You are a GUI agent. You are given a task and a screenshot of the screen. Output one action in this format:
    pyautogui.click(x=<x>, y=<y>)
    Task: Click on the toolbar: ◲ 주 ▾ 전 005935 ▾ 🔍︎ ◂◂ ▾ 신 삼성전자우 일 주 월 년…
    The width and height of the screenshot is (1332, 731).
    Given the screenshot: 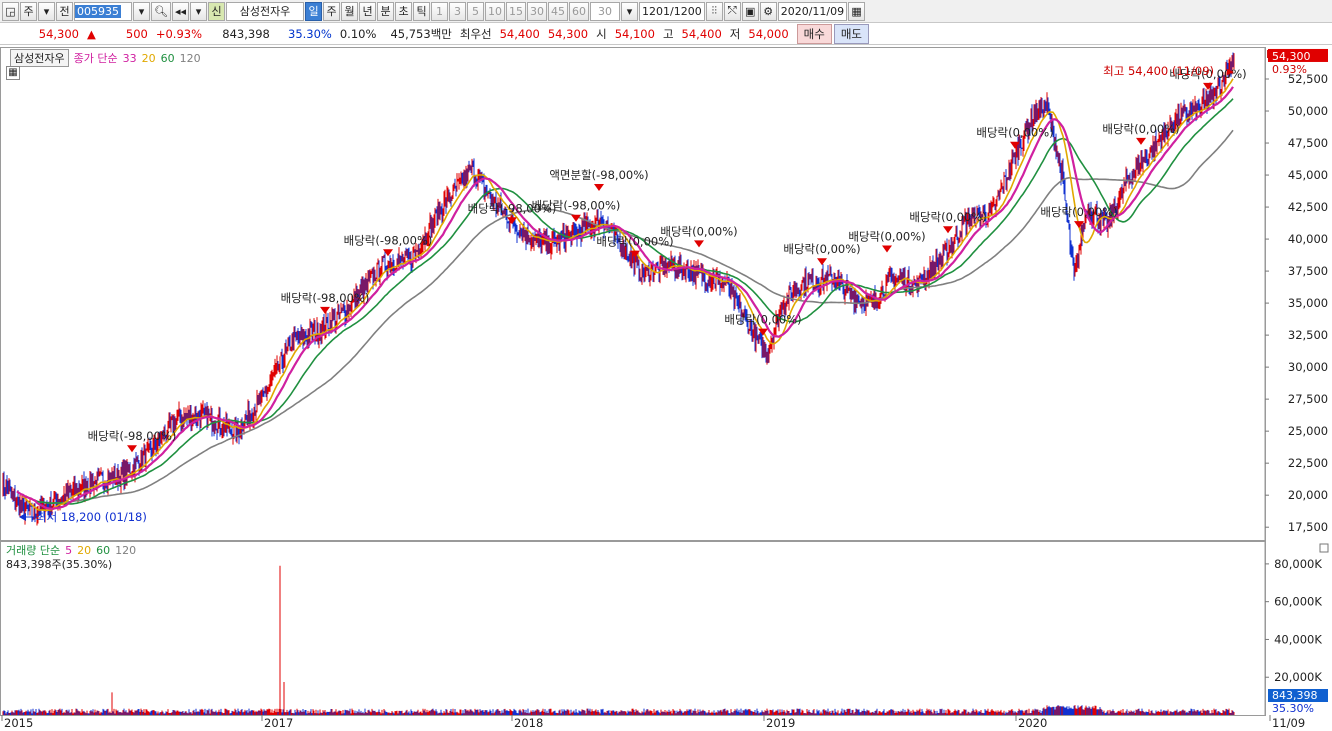 What is the action you would take?
    pyautogui.click(x=666, y=11)
    